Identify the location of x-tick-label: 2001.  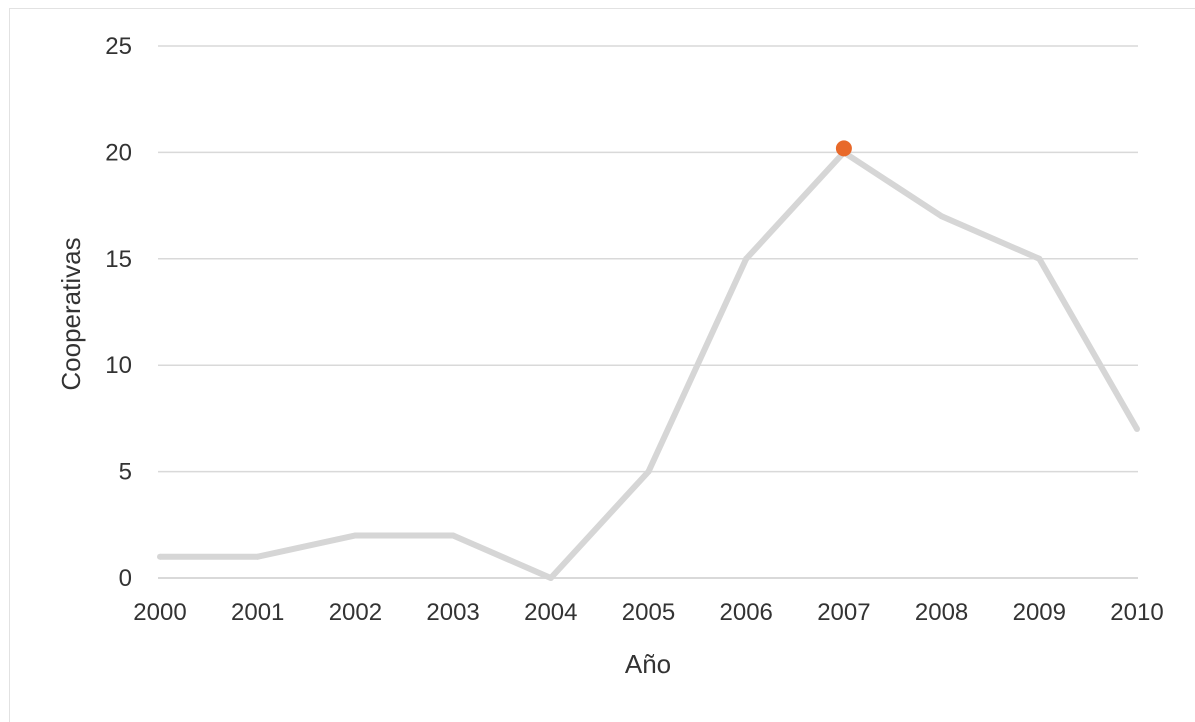
(257, 612).